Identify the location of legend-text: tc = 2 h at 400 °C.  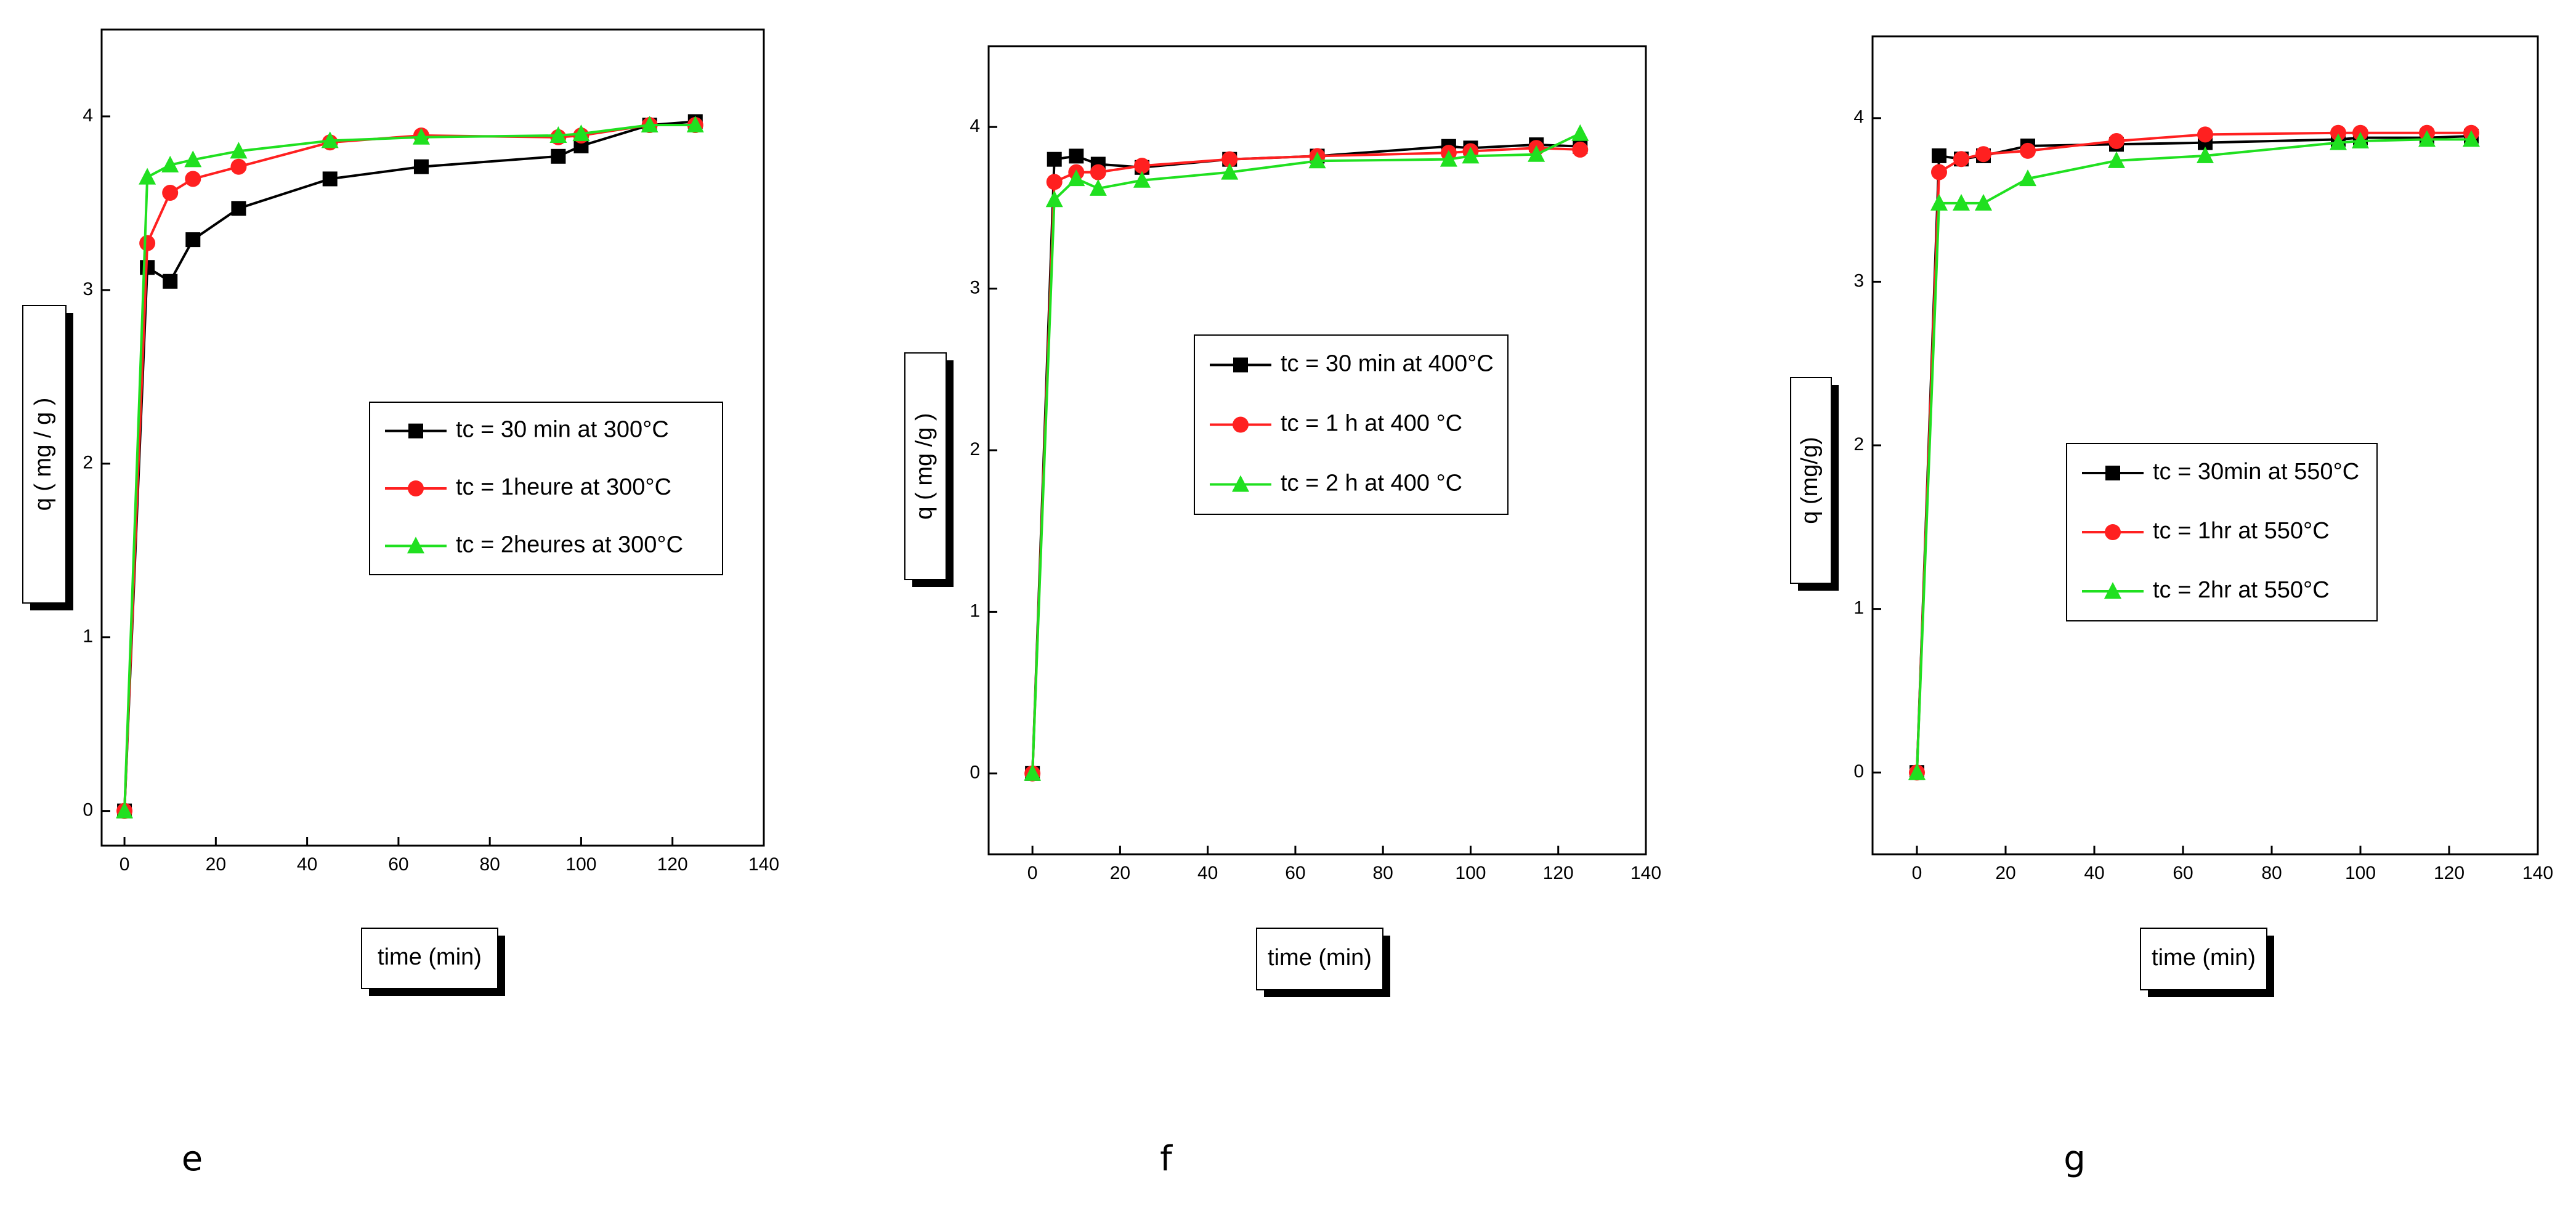
(1371, 483).